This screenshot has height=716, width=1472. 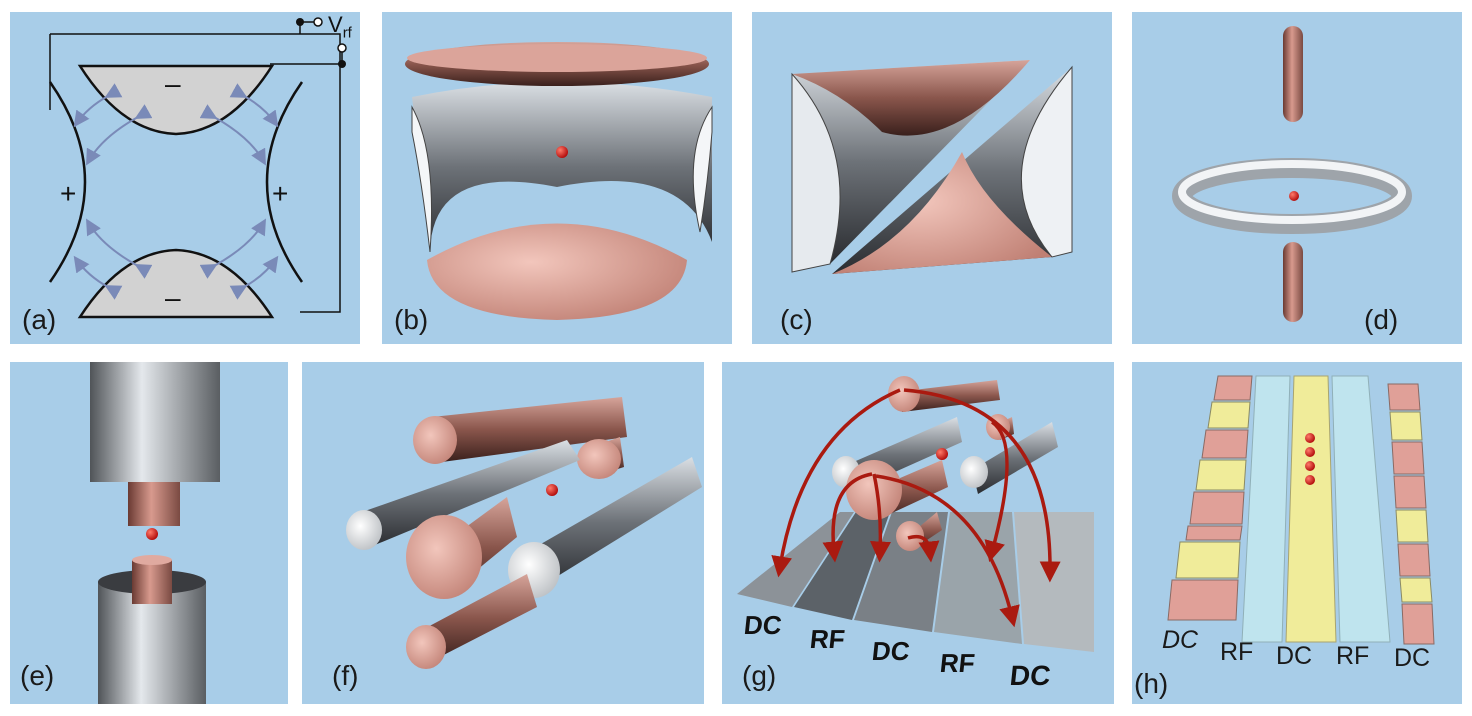 What do you see at coordinates (173, 83) in the screenshot?
I see `minus-sign-top: –` at bounding box center [173, 83].